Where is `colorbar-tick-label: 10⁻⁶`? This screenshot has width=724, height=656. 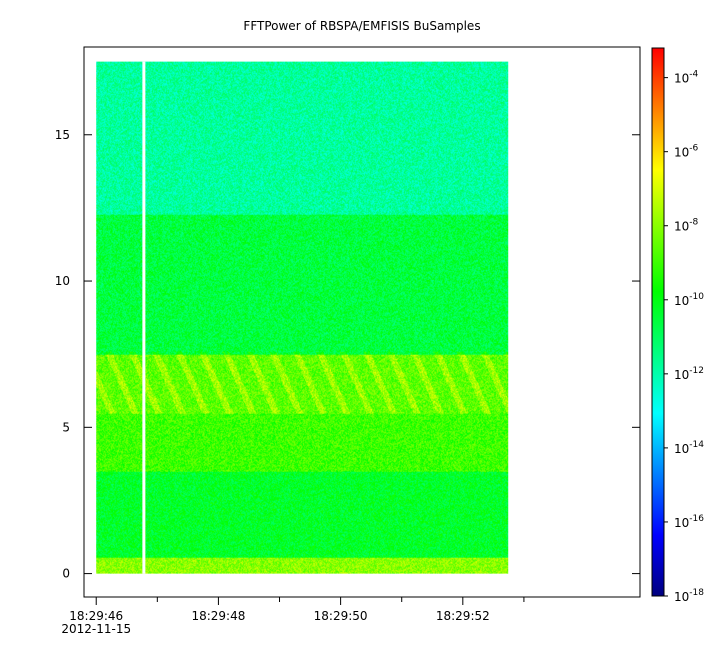 colorbar-tick-label: 10⁻⁶ is located at coordinates (686, 152).